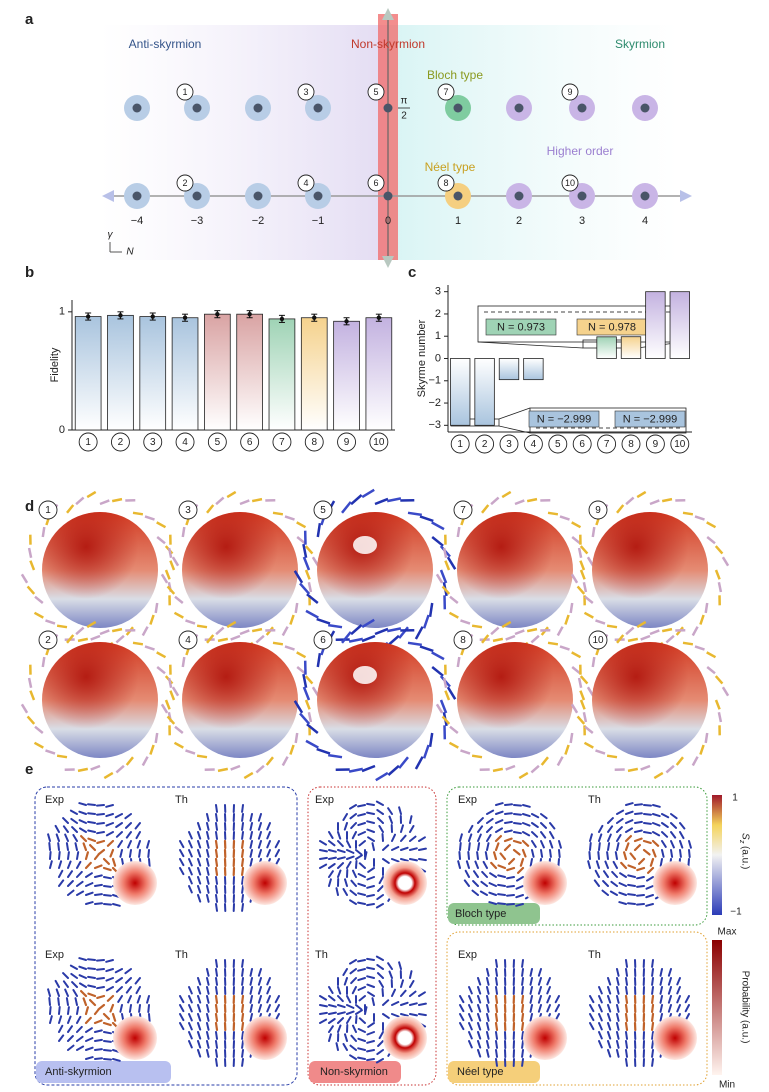  Describe the element at coordinates (727, 1085) in the screenshot. I see `colorbar-tick: Min` at that location.